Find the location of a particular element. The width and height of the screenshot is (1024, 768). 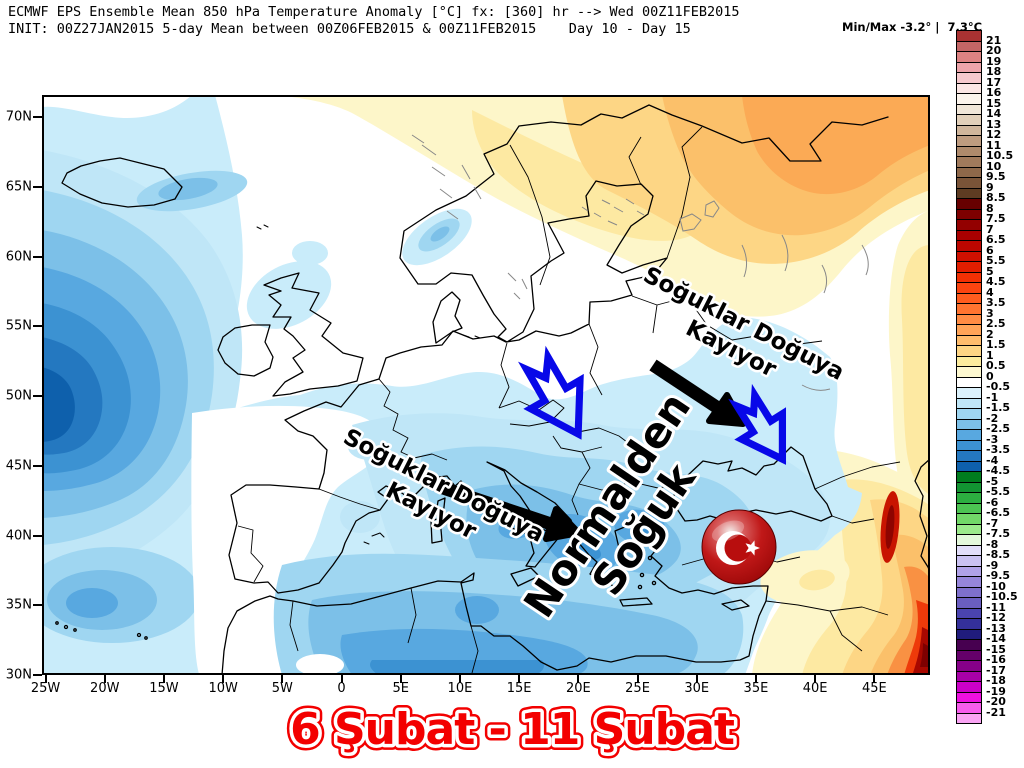

colorbar-label: 9.5 is located at coordinates (996, 176).